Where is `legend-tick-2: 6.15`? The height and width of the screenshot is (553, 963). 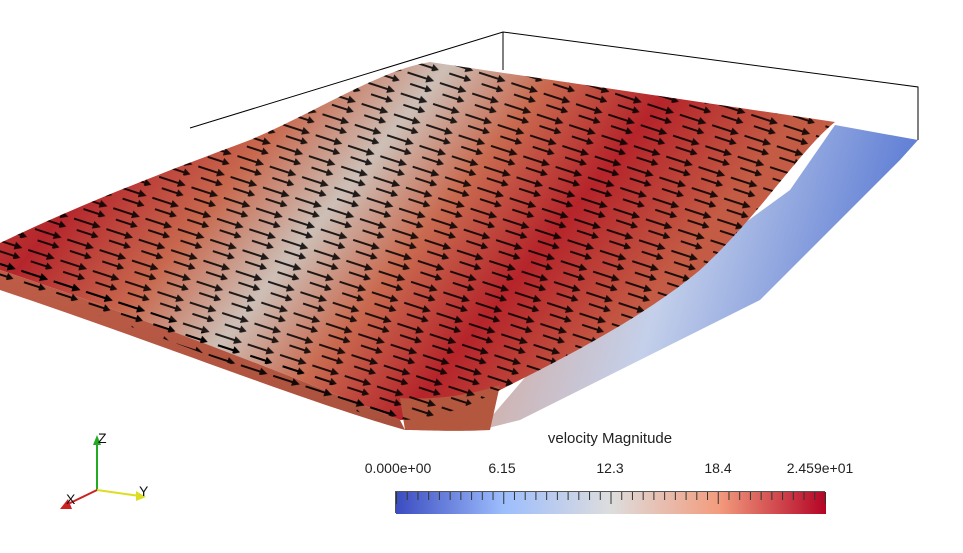 legend-tick-2: 6.15 is located at coordinates (502, 468).